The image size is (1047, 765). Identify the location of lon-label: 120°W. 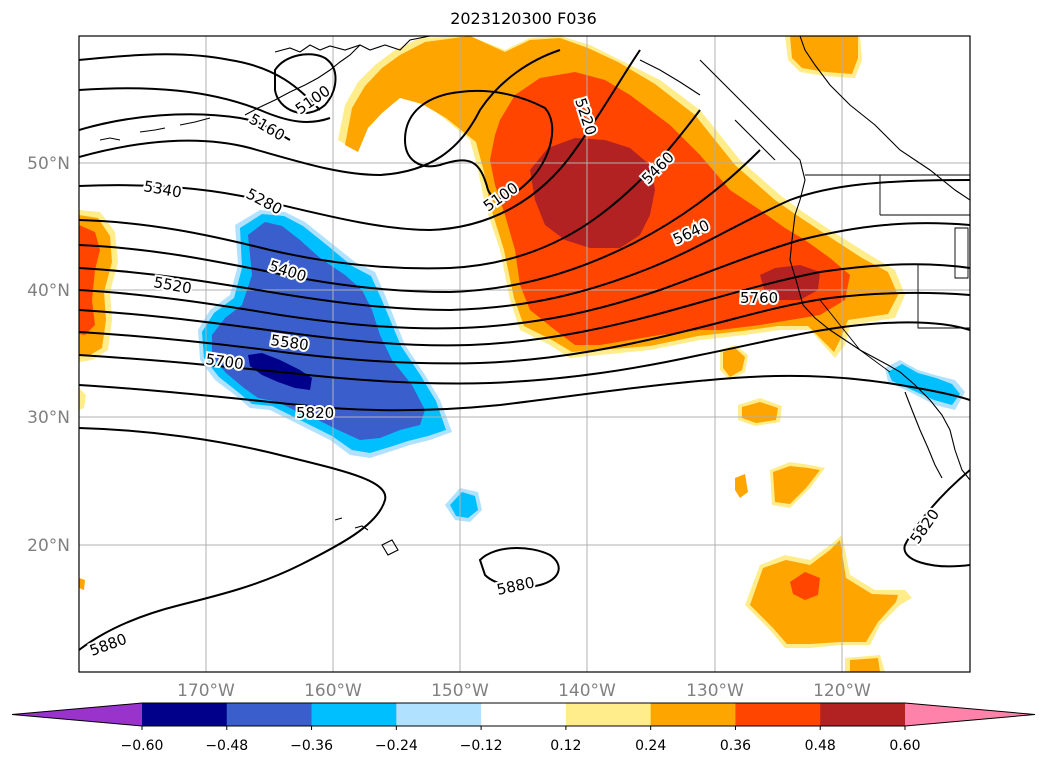
(842, 691).